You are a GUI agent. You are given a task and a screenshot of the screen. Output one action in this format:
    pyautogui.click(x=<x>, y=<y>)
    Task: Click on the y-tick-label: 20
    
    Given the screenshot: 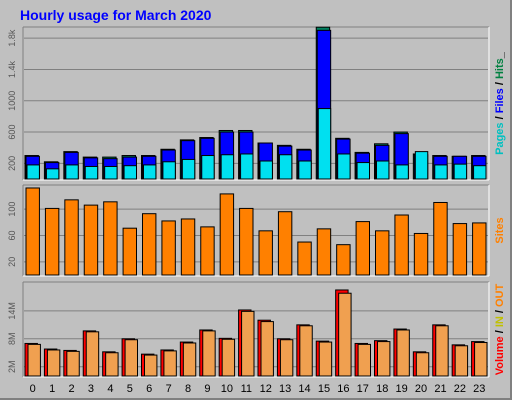 What is the action you would take?
    pyautogui.click(x=12, y=262)
    